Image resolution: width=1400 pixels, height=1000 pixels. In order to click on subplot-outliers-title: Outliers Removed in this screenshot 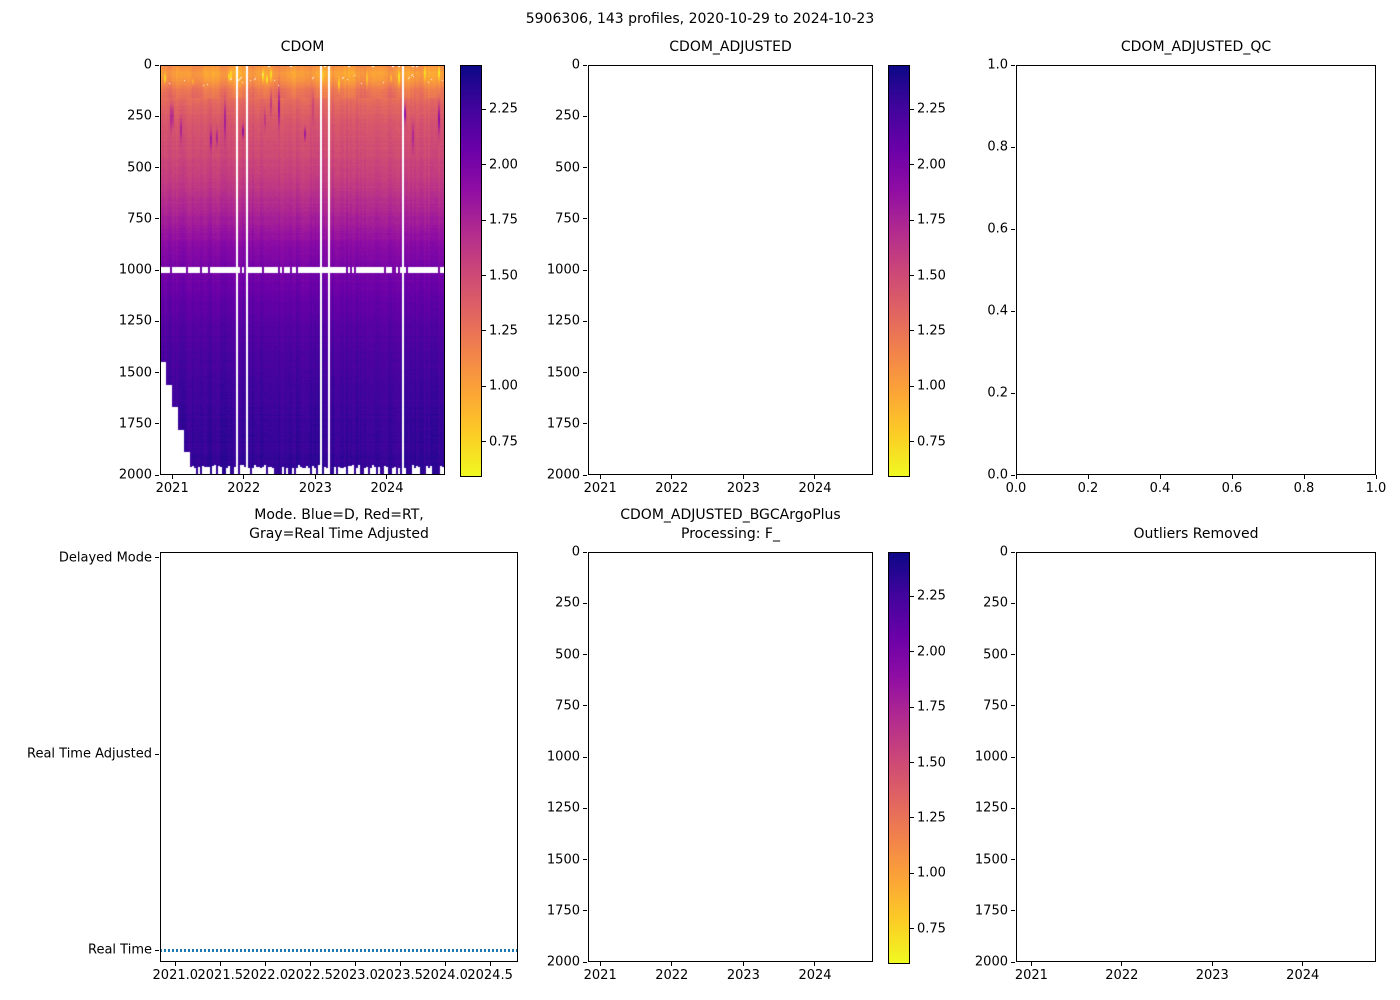, I will do `click(1196, 534)`.